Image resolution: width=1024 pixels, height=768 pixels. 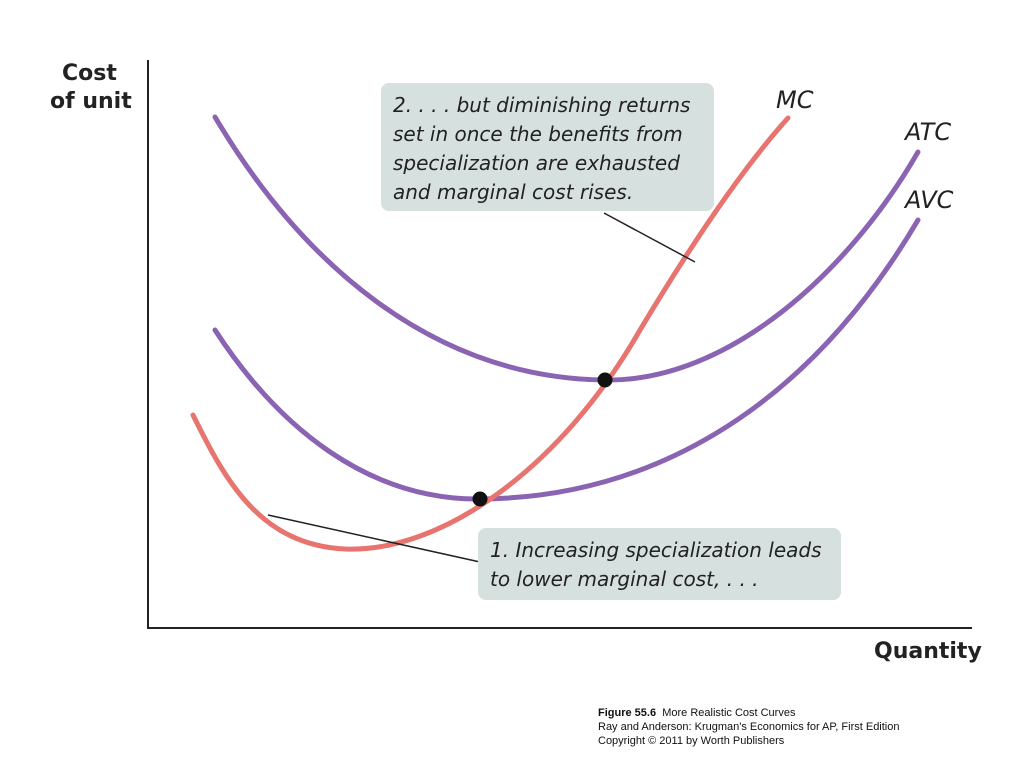 I want to click on annotation-1-leader, so click(x=374, y=538).